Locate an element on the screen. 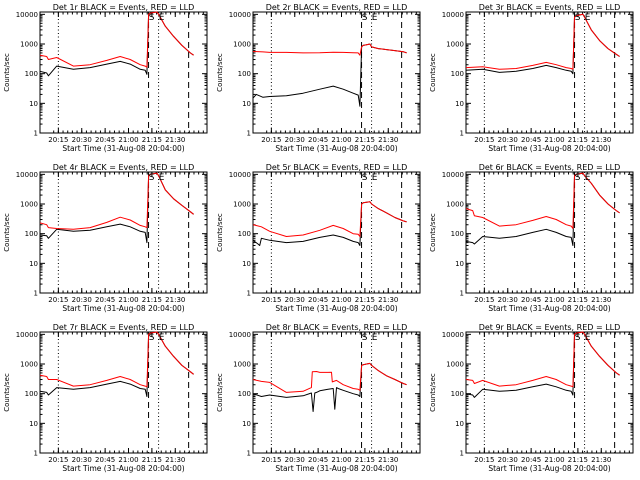 This screenshot has width=640, height=480. chart-title: Det 3r BLACK = Events, RED = LLD is located at coordinates (550, 7).